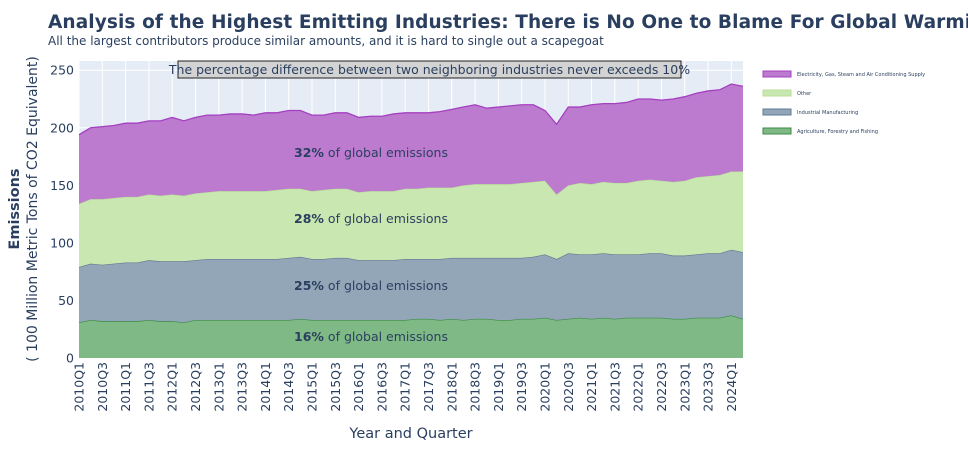 The image size is (968, 450). I want to click on area-other, so click(411, 219).